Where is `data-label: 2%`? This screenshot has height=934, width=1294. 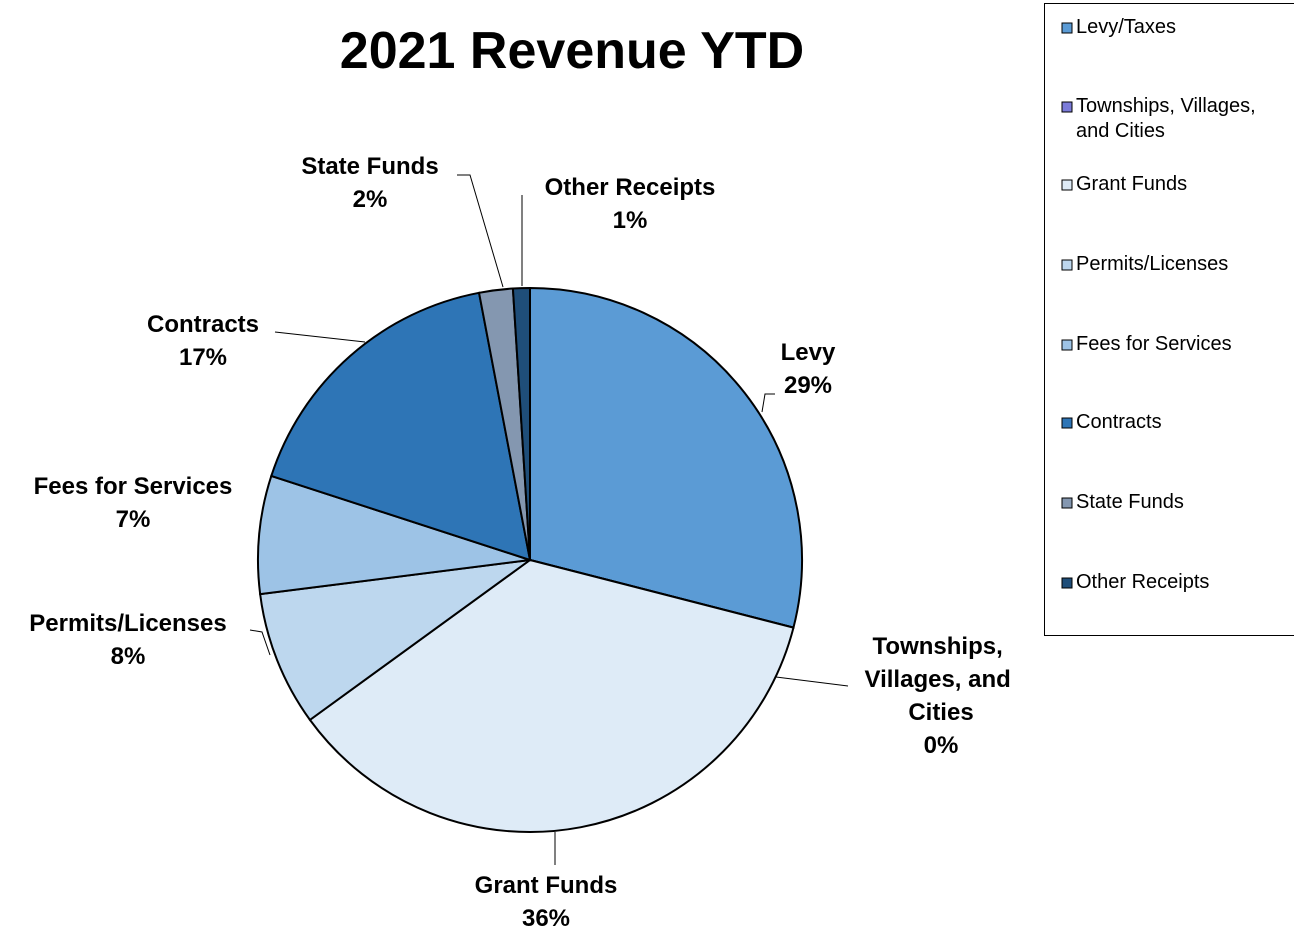
data-label: 2% is located at coordinates (370, 199).